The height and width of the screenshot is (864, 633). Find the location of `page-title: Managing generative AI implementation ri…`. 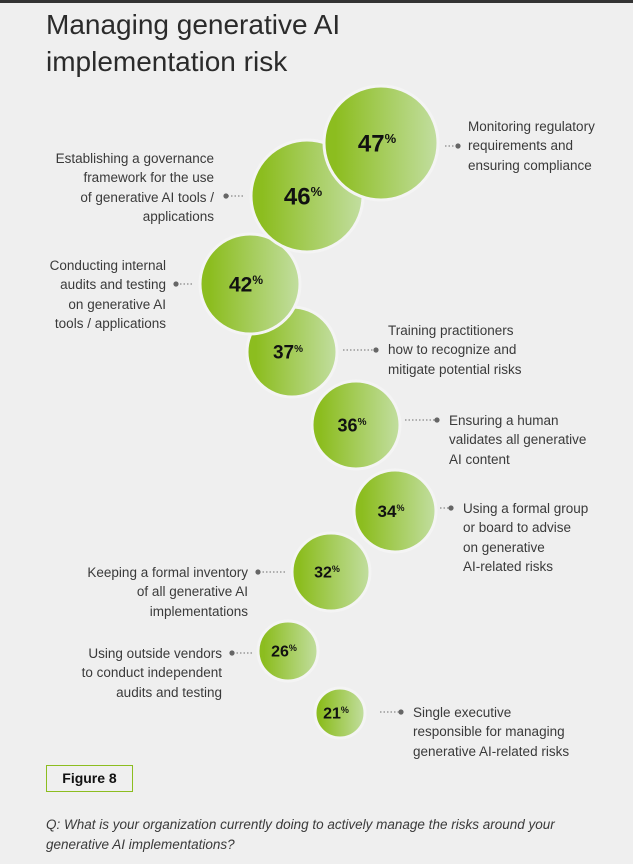

page-title: Managing generative AI implementation ri… is located at coordinates (193, 43).